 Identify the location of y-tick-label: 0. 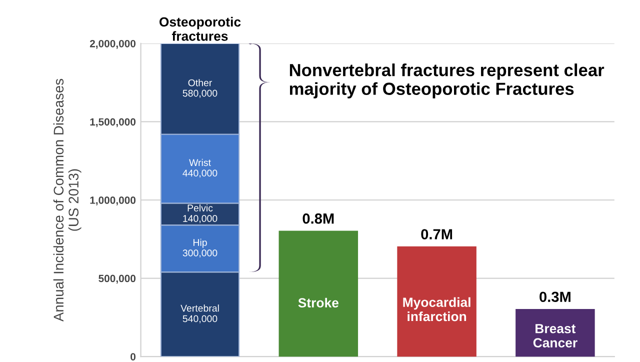
(133, 356).